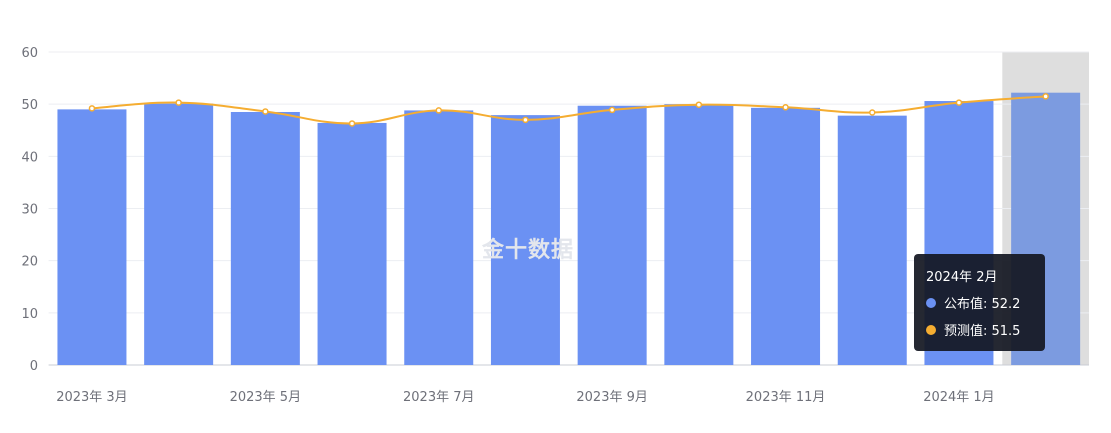  Describe the element at coordinates (266, 397) in the screenshot. I see `x-tick-label: 2023年 5月` at that location.